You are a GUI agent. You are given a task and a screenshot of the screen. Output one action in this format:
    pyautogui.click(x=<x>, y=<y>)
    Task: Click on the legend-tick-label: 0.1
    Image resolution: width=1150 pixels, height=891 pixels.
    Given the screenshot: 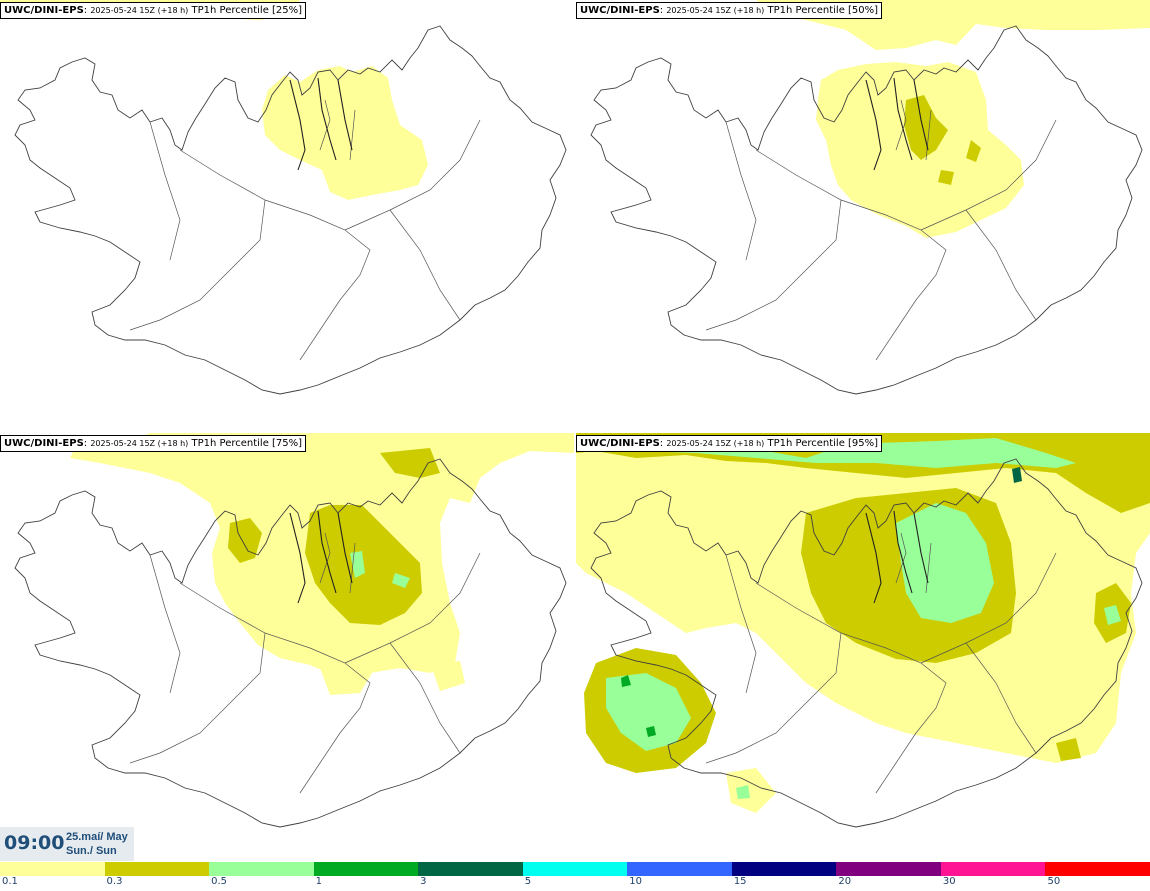 What is the action you would take?
    pyautogui.click(x=10, y=881)
    